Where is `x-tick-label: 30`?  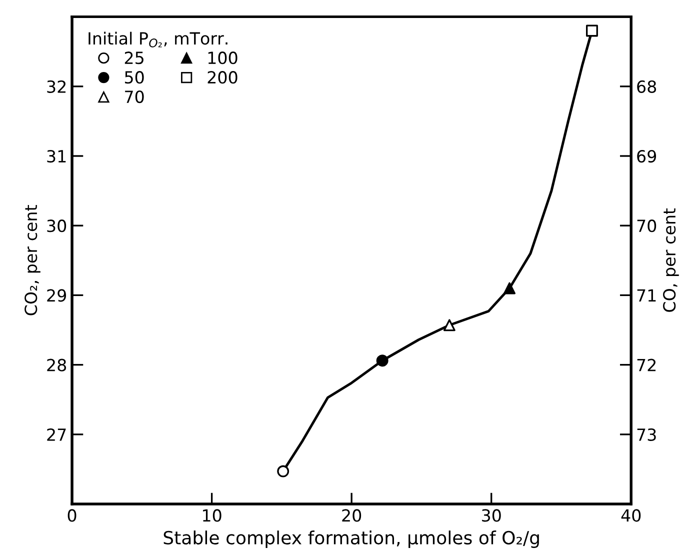
x-tick-label: 30 is located at coordinates (491, 515).